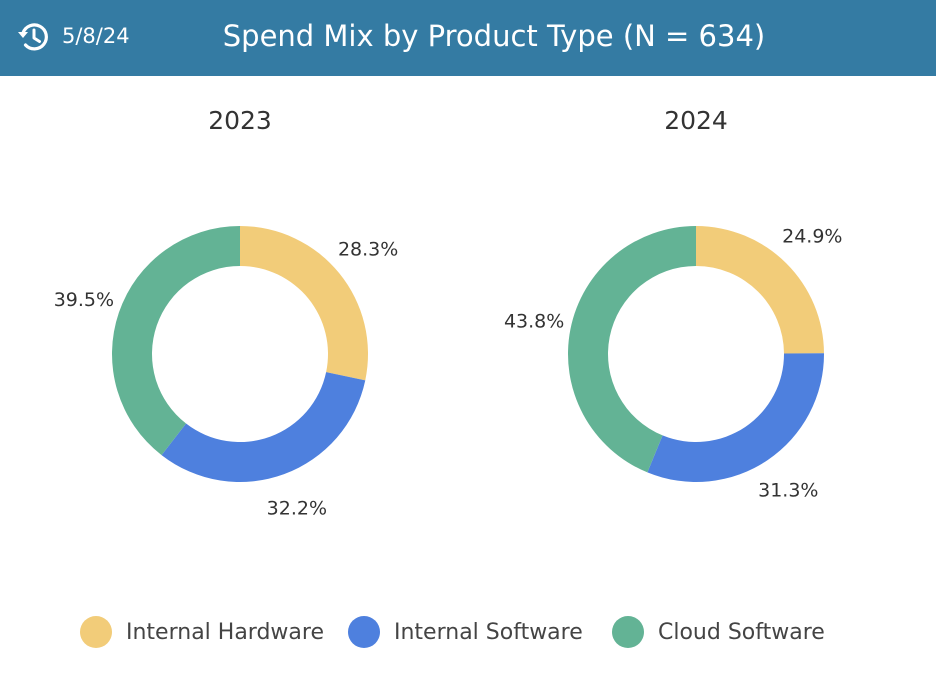 Image resolution: width=936 pixels, height=694 pixels. Describe the element at coordinates (628, 632) in the screenshot. I see `legend-swatch-cloud-software` at that location.